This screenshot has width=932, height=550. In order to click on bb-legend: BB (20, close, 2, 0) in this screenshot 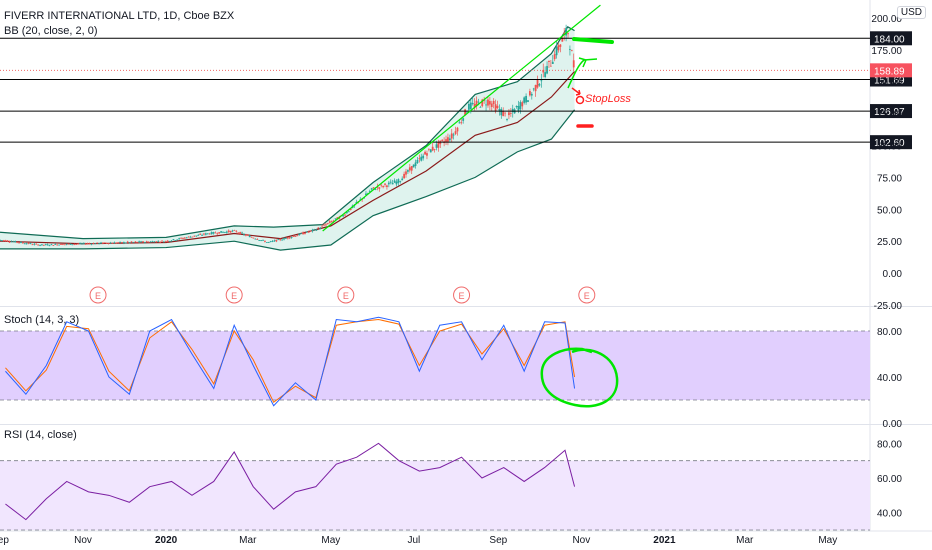, I will do `click(51, 31)`.